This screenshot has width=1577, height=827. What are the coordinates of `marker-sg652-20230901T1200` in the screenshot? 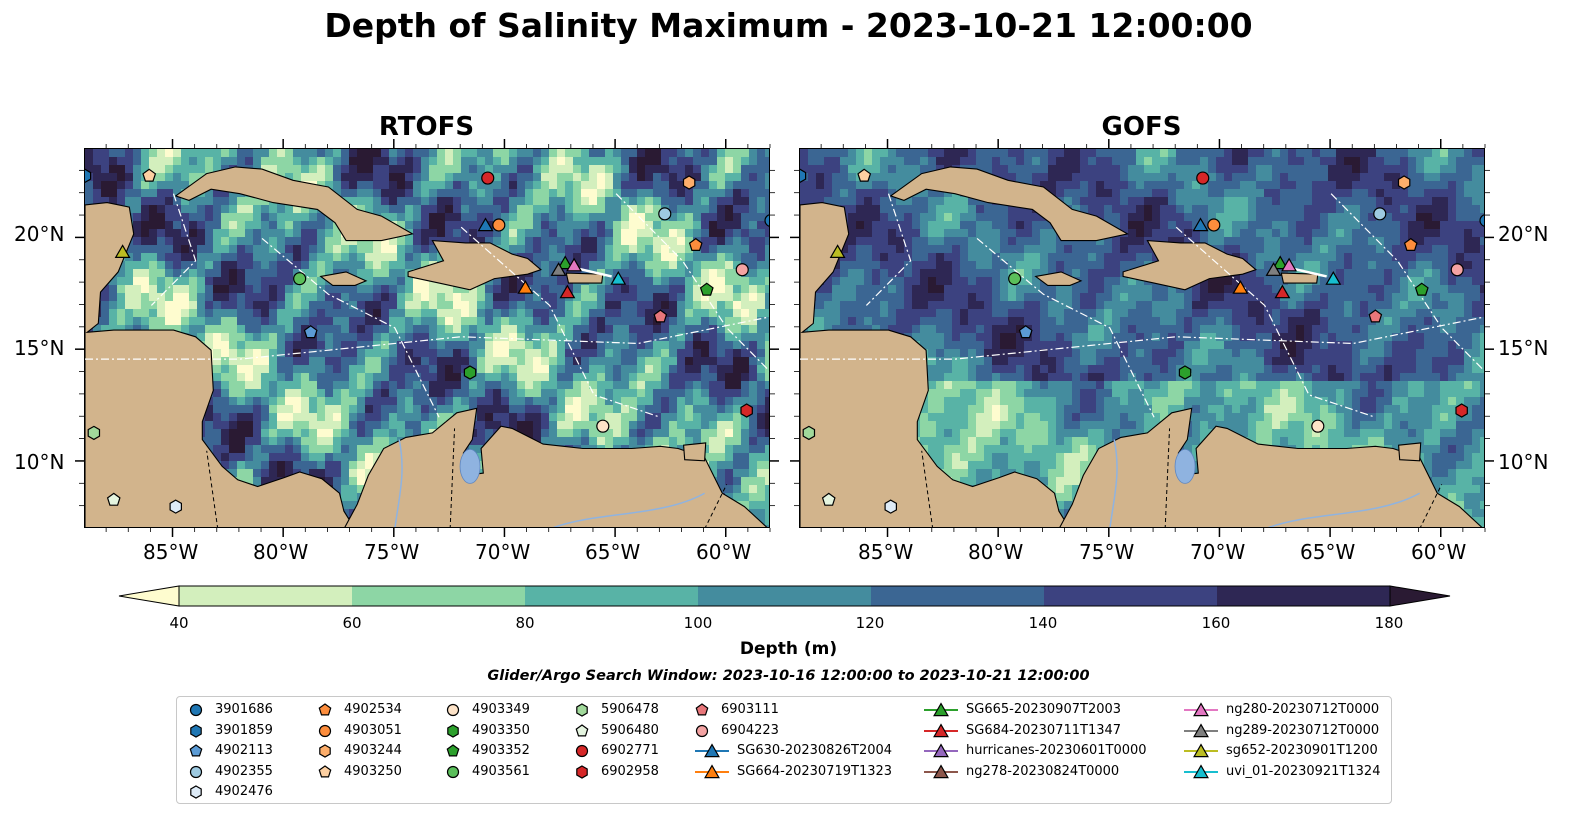 It's located at (122, 251).